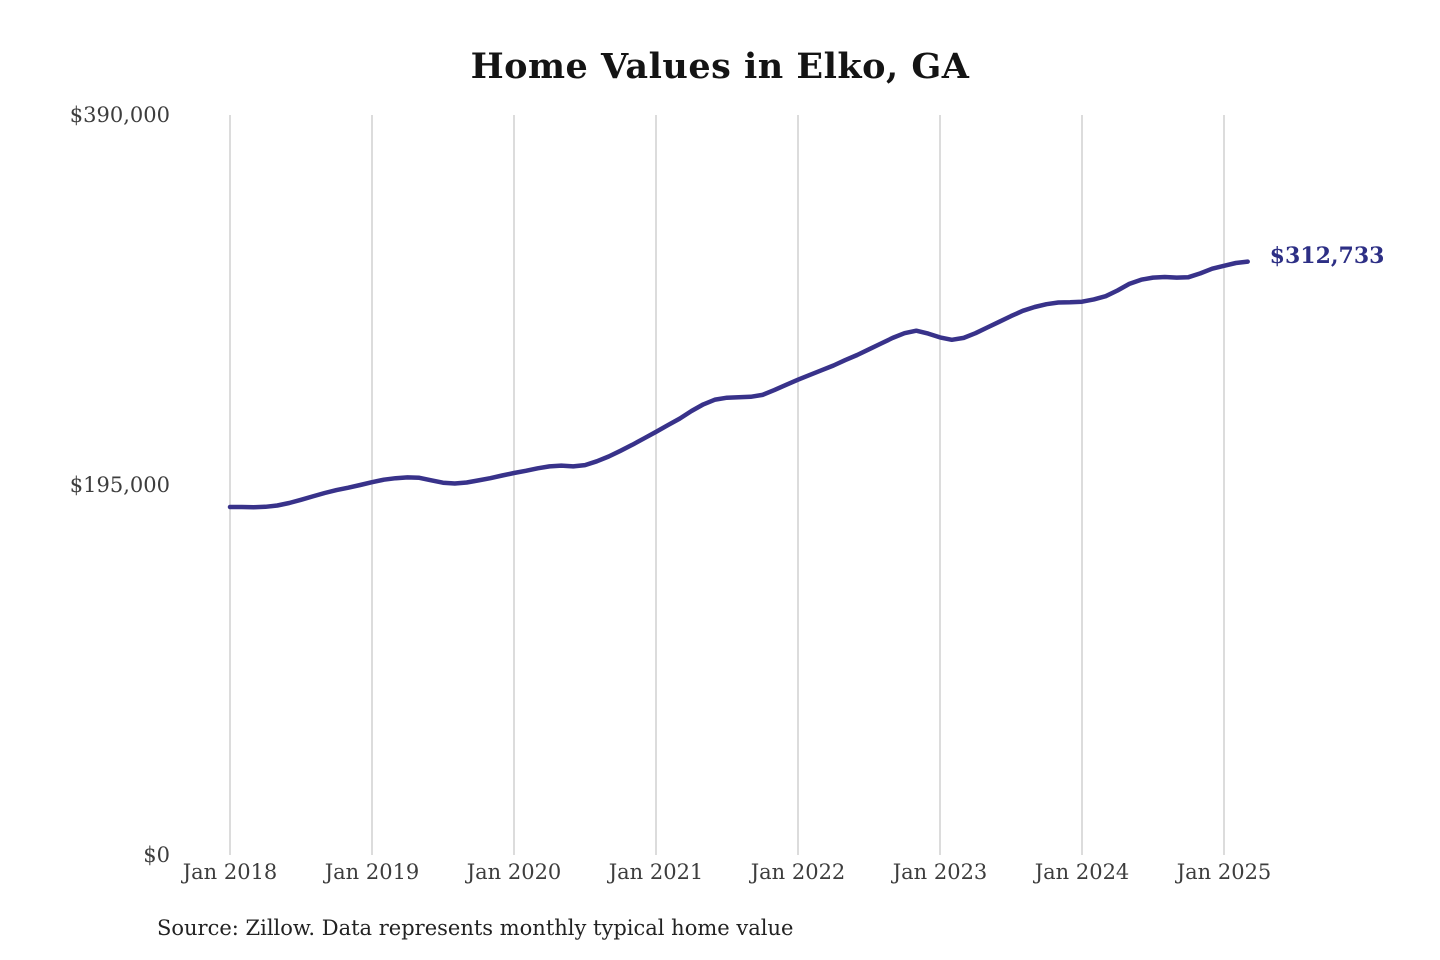 The image size is (1440, 960). Describe the element at coordinates (798, 872) in the screenshot. I see `x-tick-label: Jan 2022` at that location.